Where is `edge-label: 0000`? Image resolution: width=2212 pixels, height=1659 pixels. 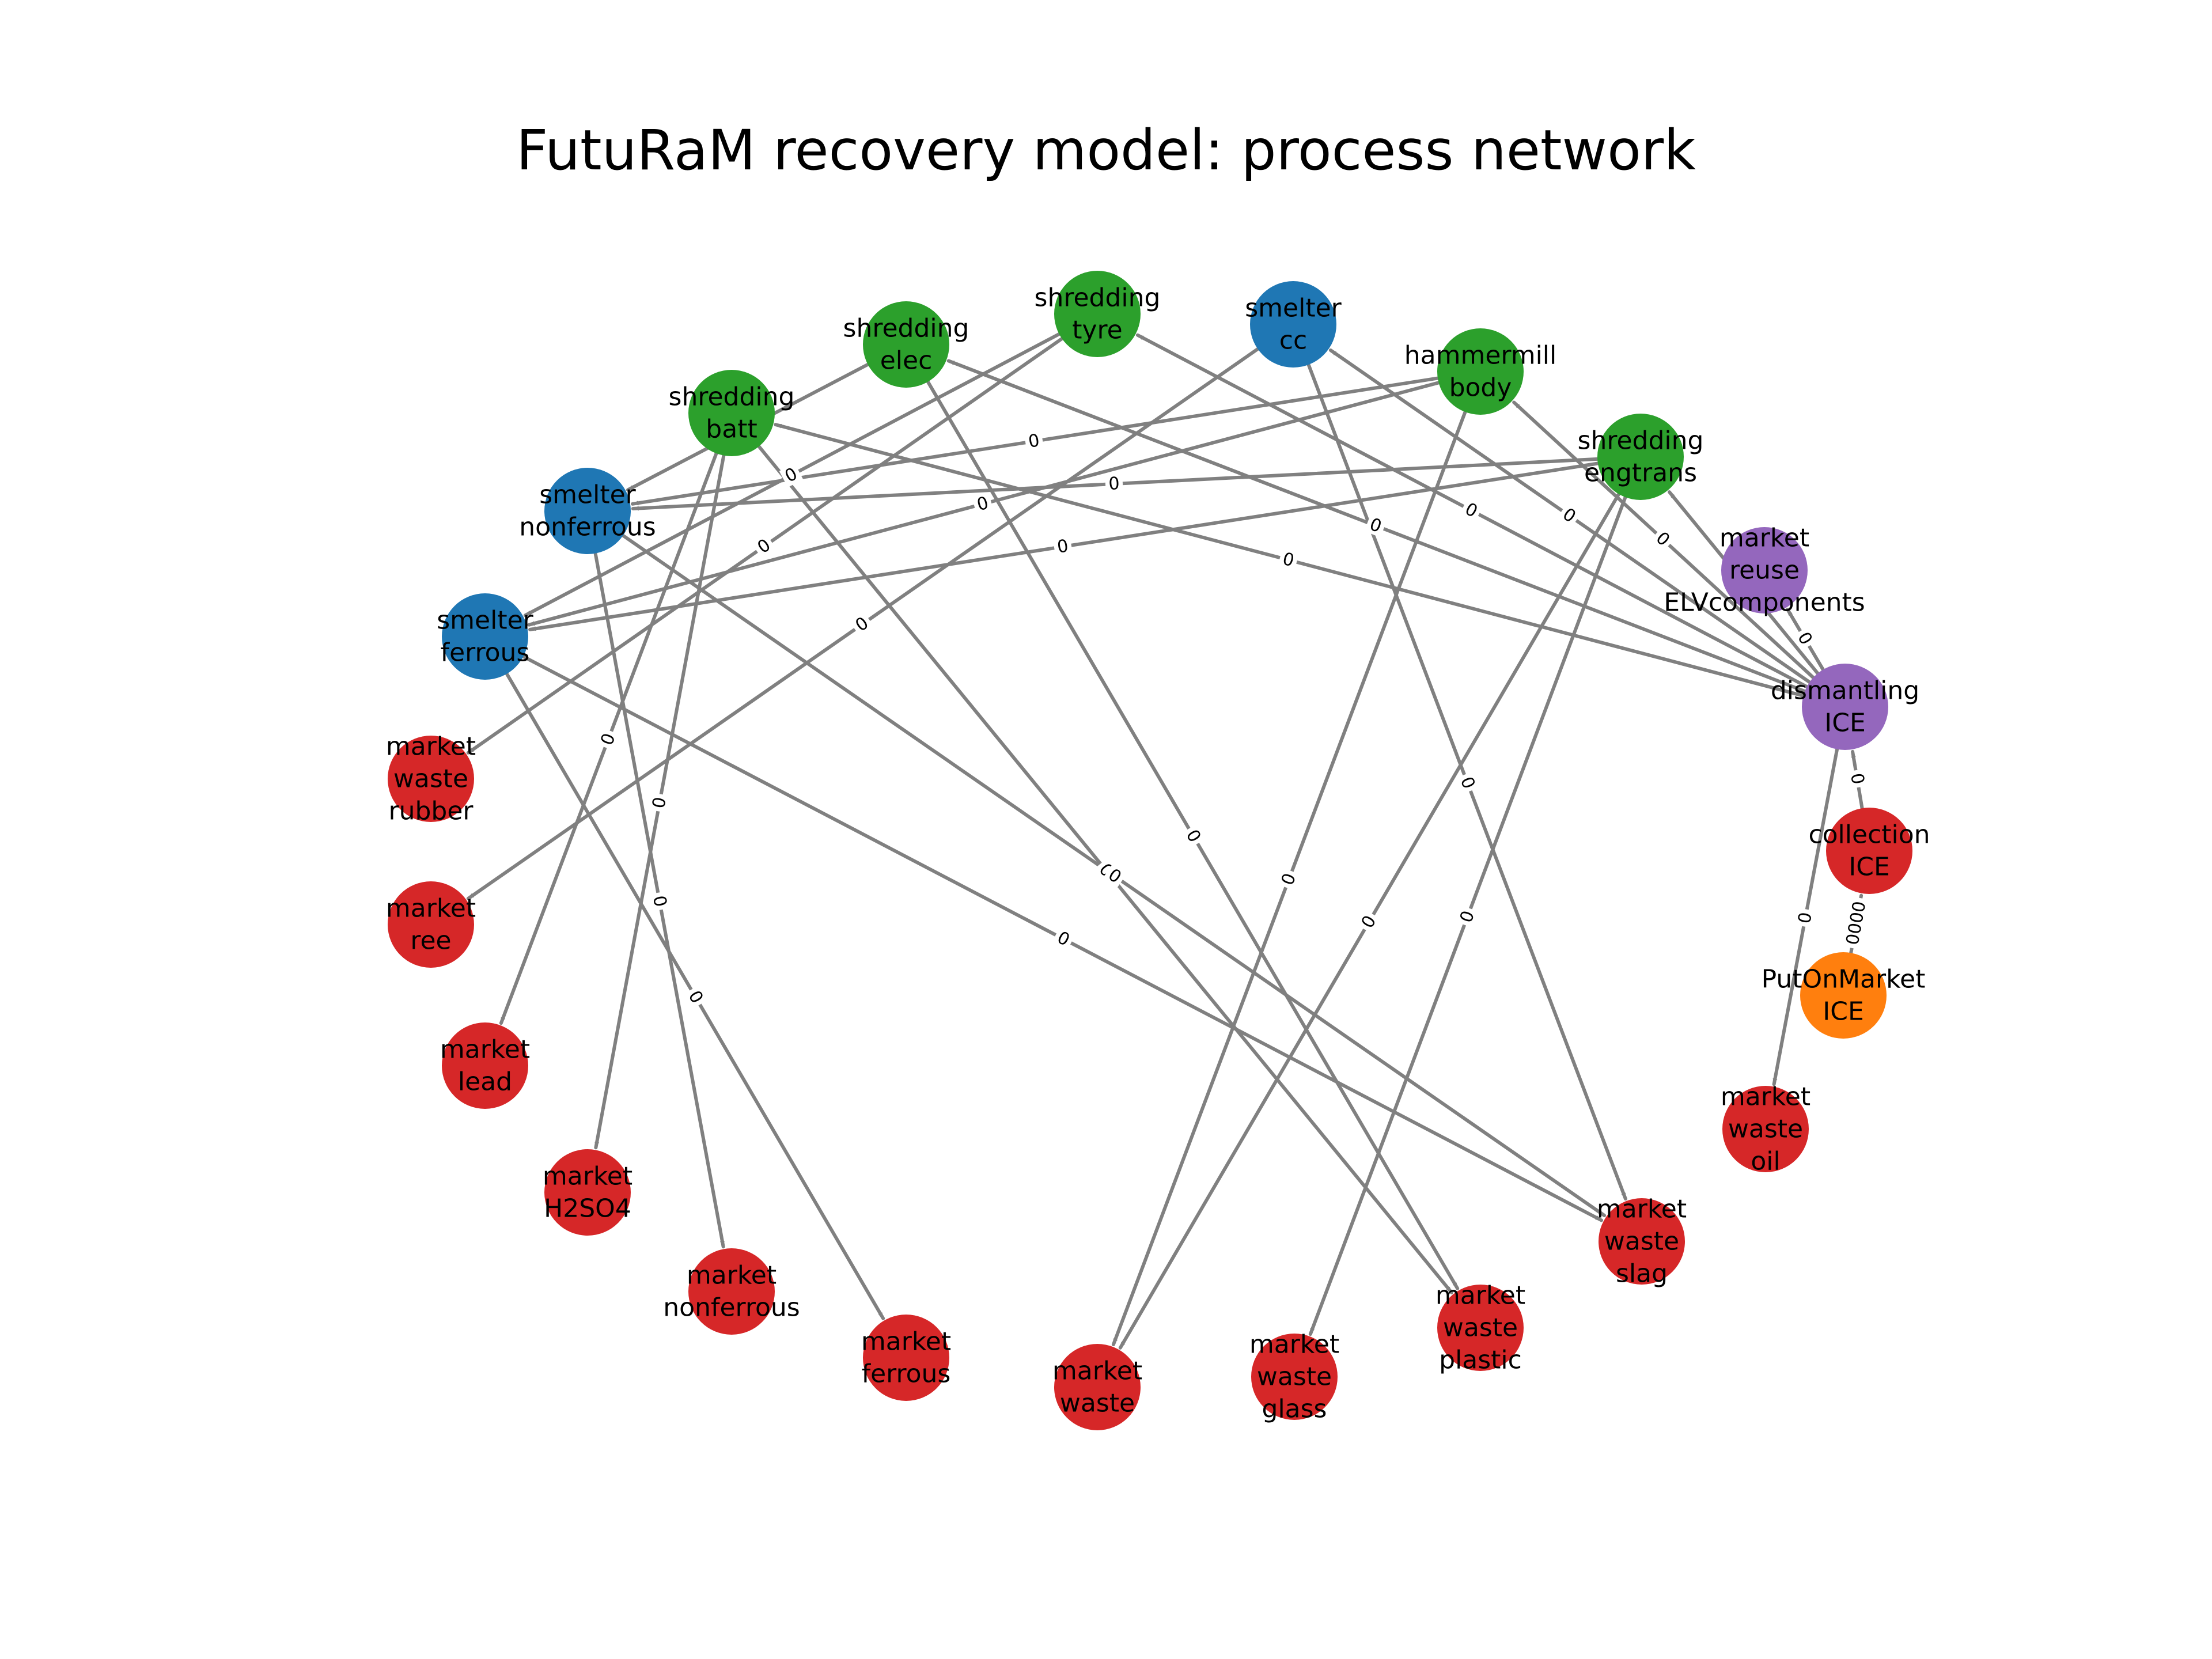
edge-label: 0000 is located at coordinates (1856, 923).